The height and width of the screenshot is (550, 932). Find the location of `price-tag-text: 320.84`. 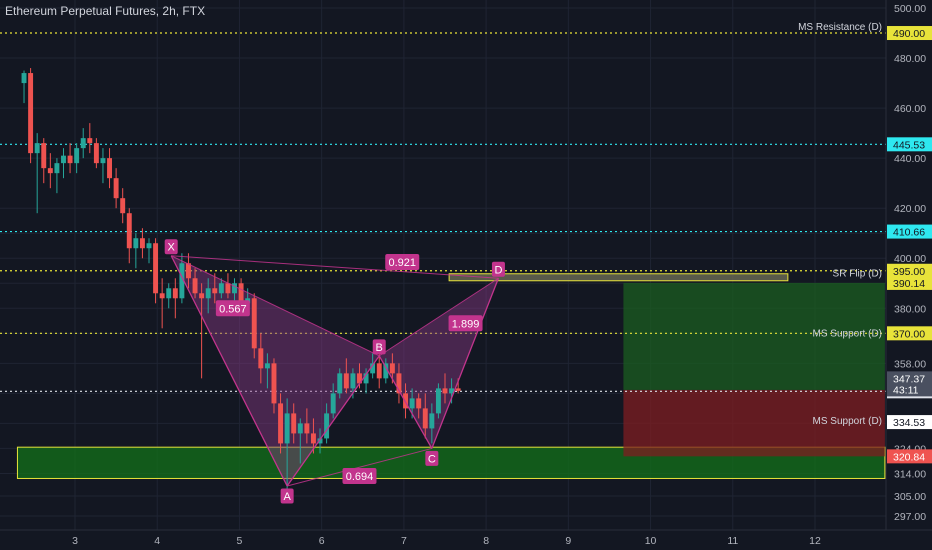

price-tag-text: 320.84 is located at coordinates (909, 457).